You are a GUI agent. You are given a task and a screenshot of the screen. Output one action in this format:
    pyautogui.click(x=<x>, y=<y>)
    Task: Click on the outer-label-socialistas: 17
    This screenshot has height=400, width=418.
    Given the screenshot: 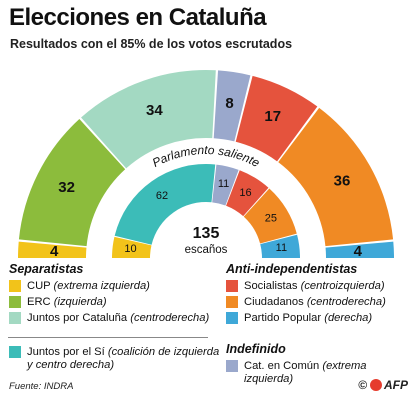 What is the action you would take?
    pyautogui.click(x=272, y=116)
    